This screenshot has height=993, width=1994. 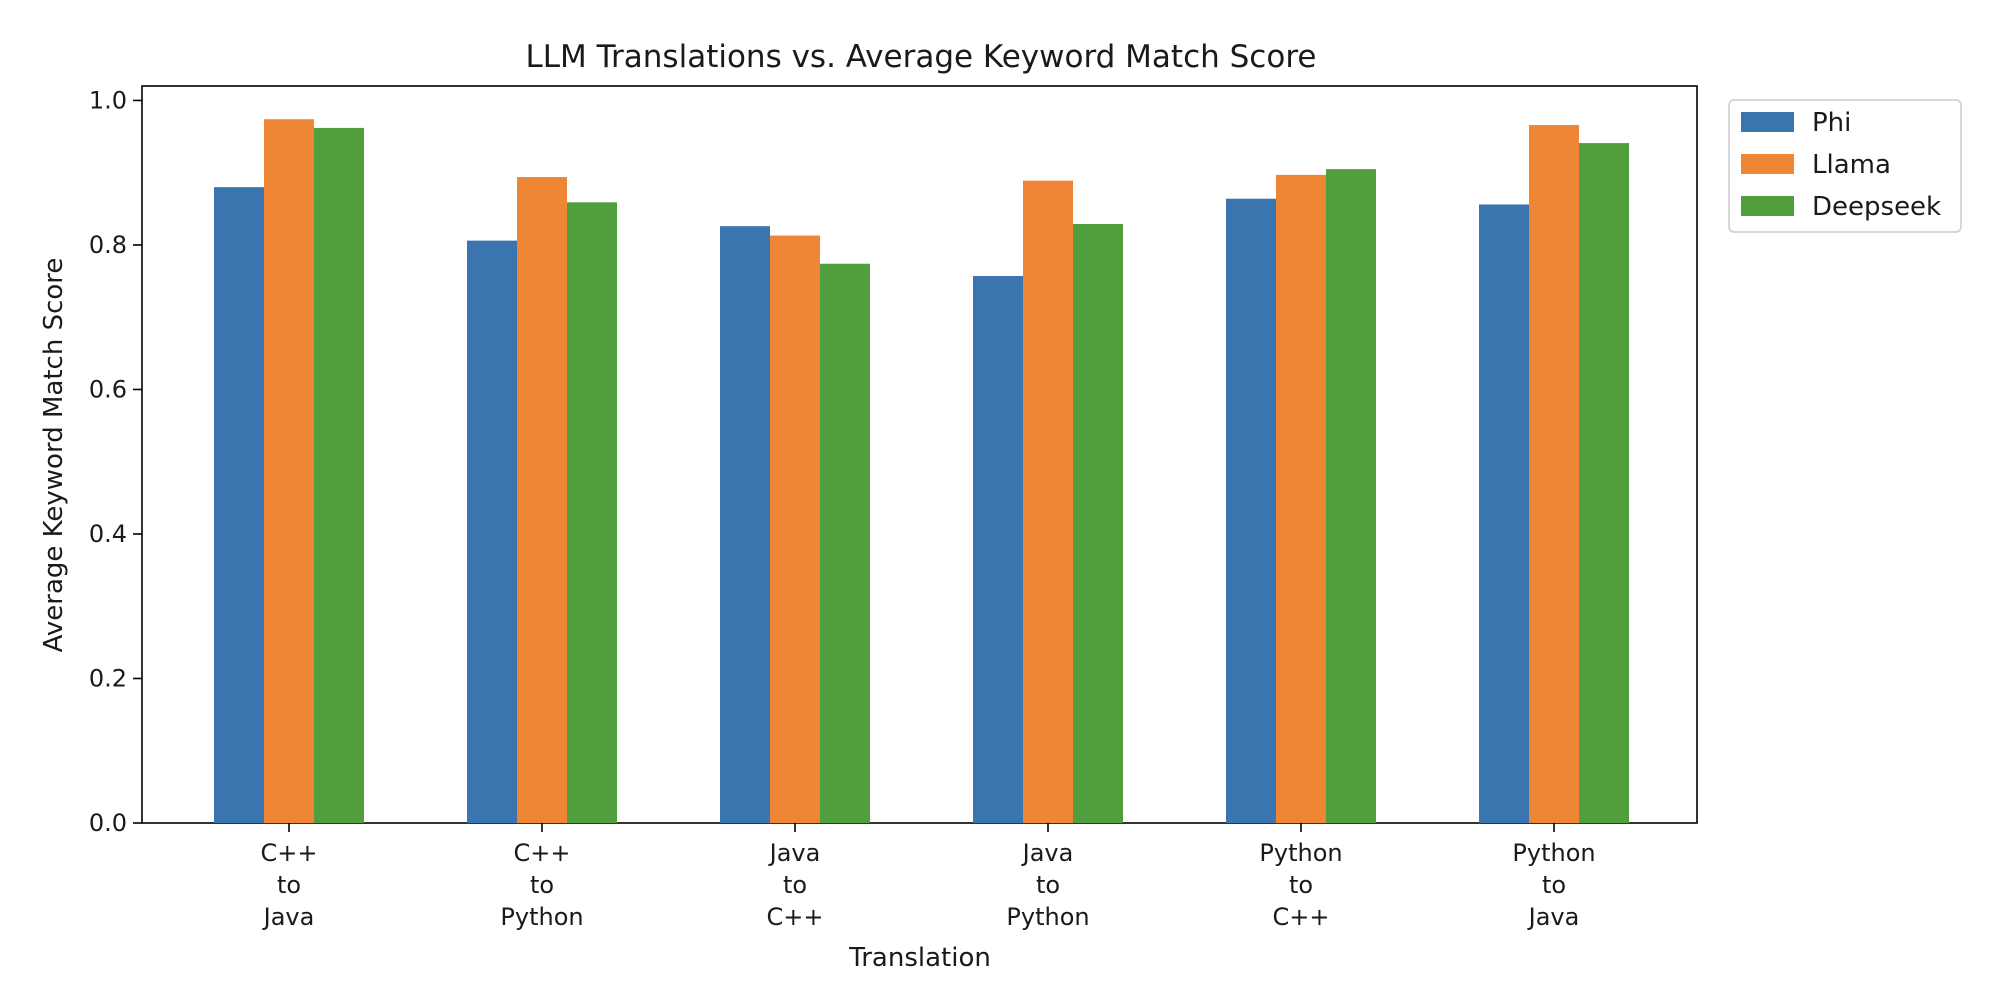 What do you see at coordinates (1876, 207) in the screenshot?
I see `legend-label-deepseek: Deepseek` at bounding box center [1876, 207].